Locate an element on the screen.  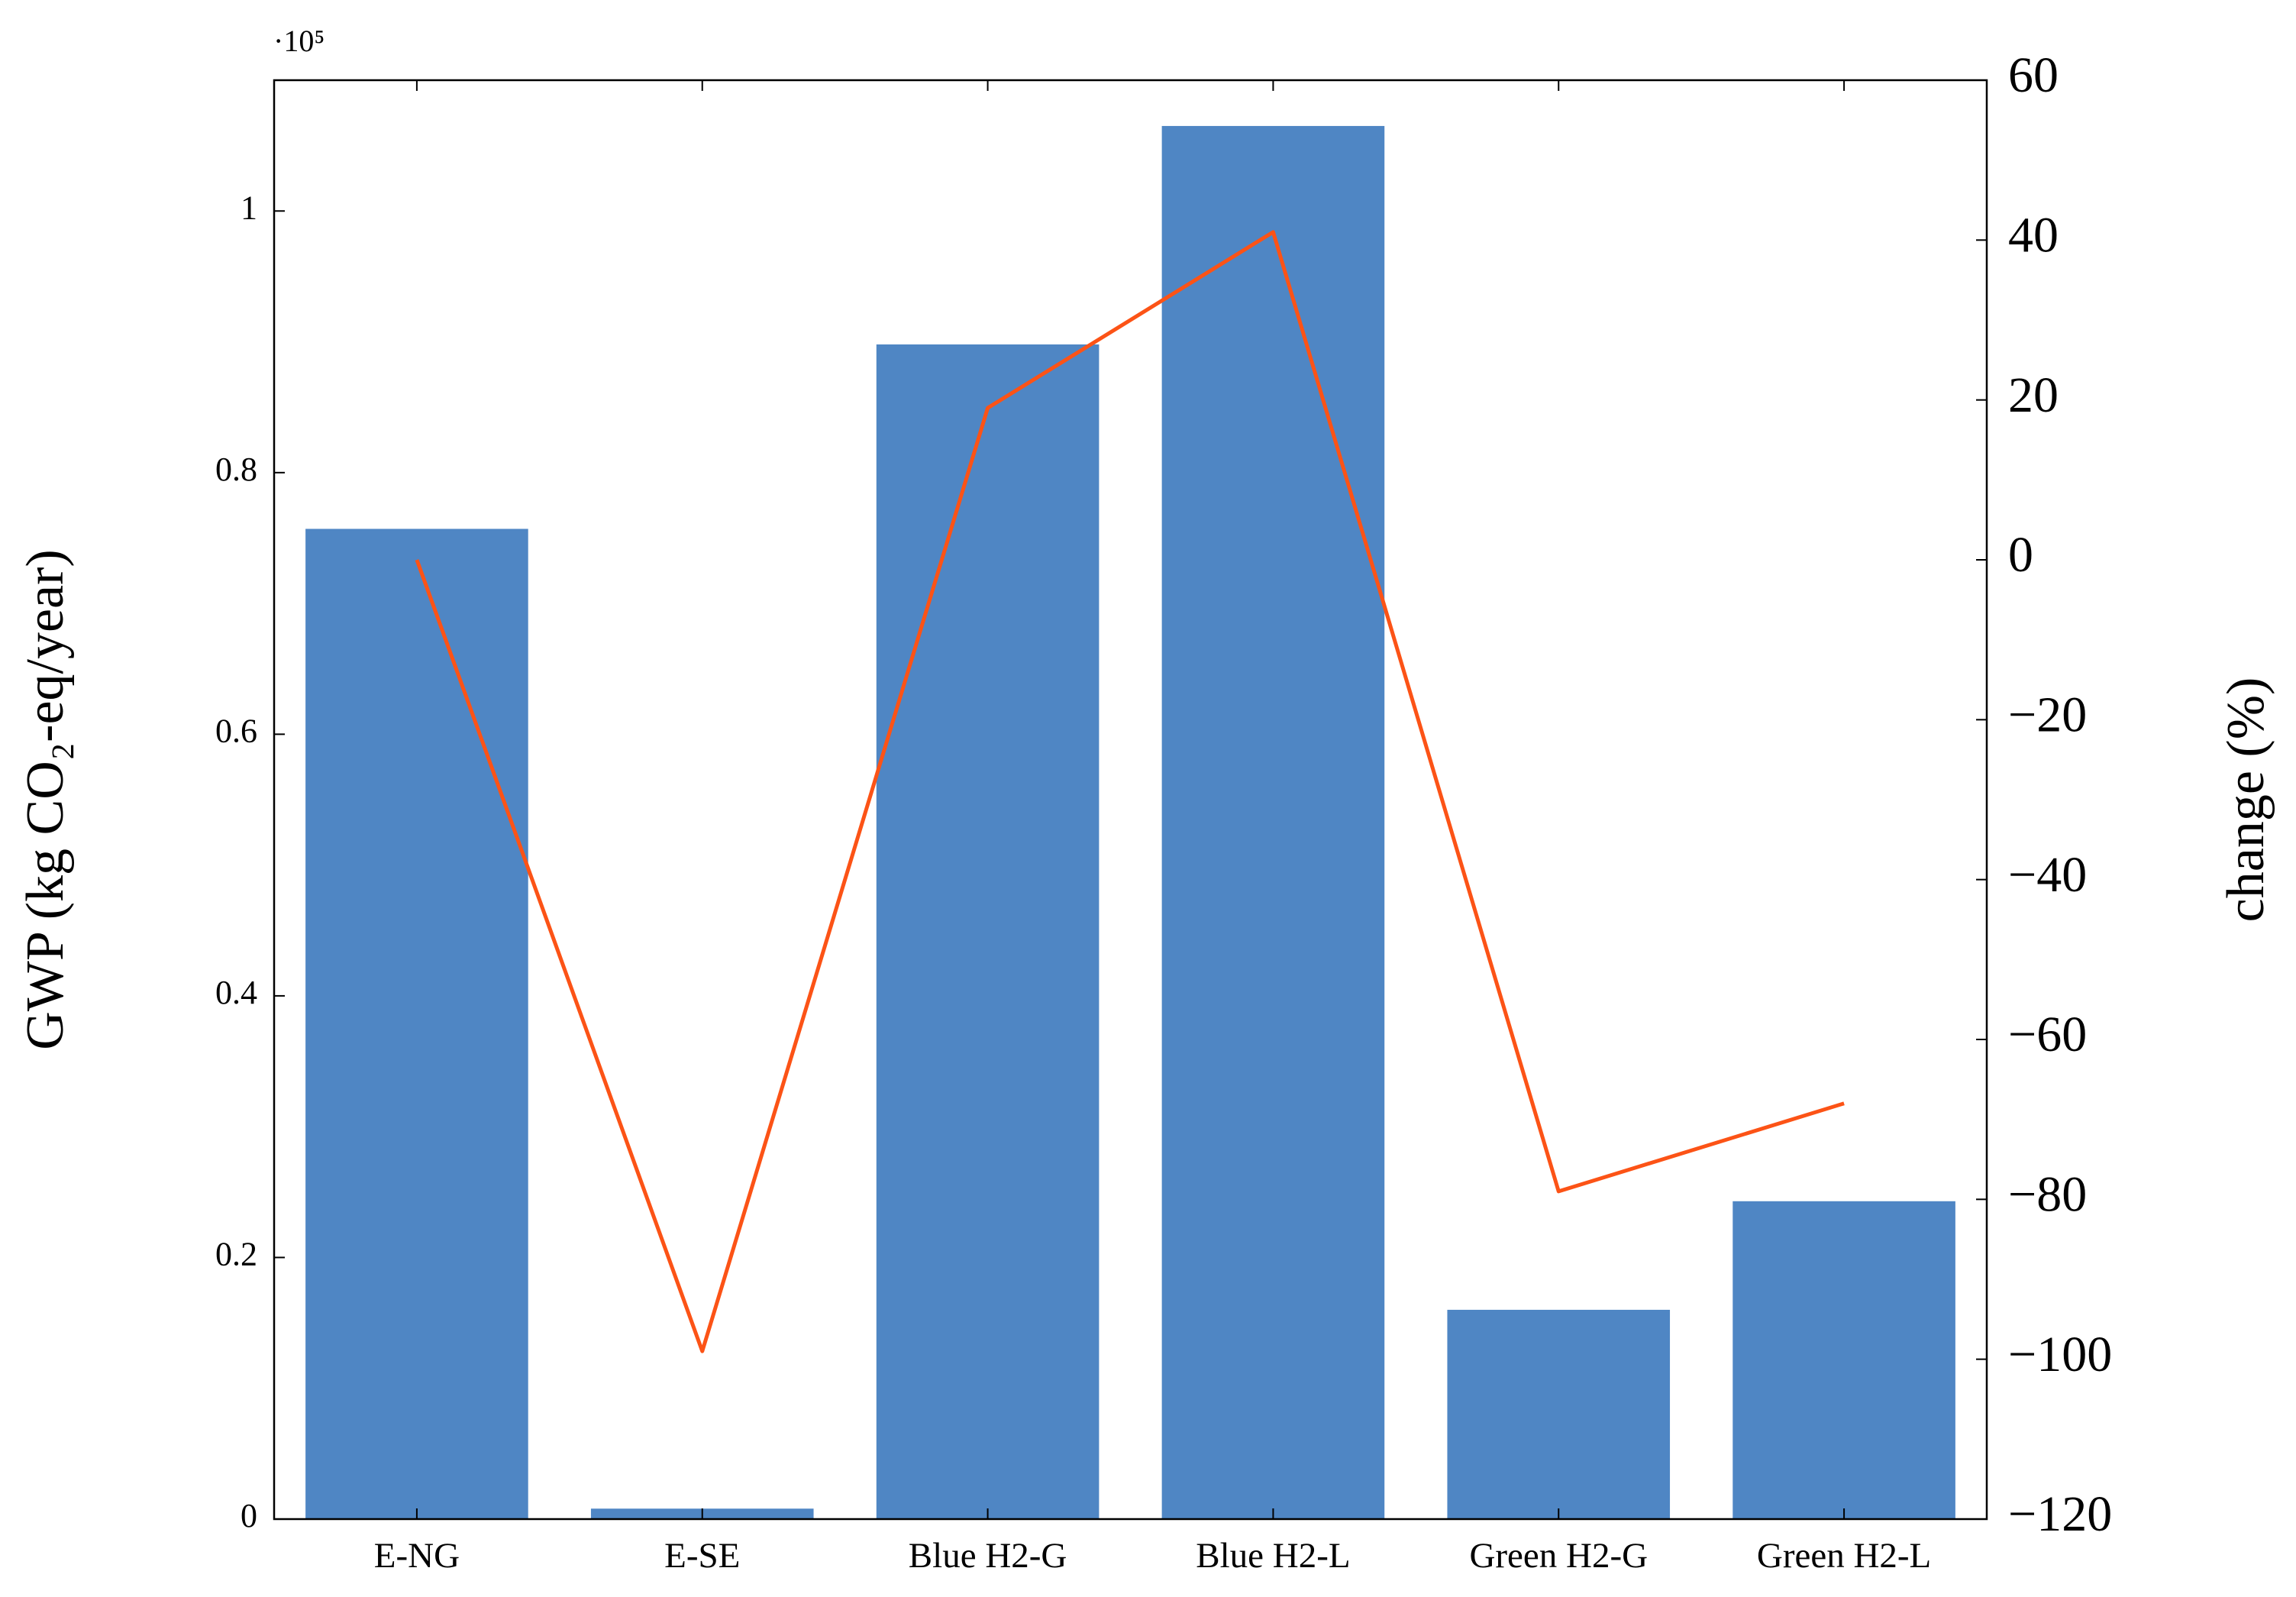
y2-tick-label: −80 is located at coordinates (2047, 1194).